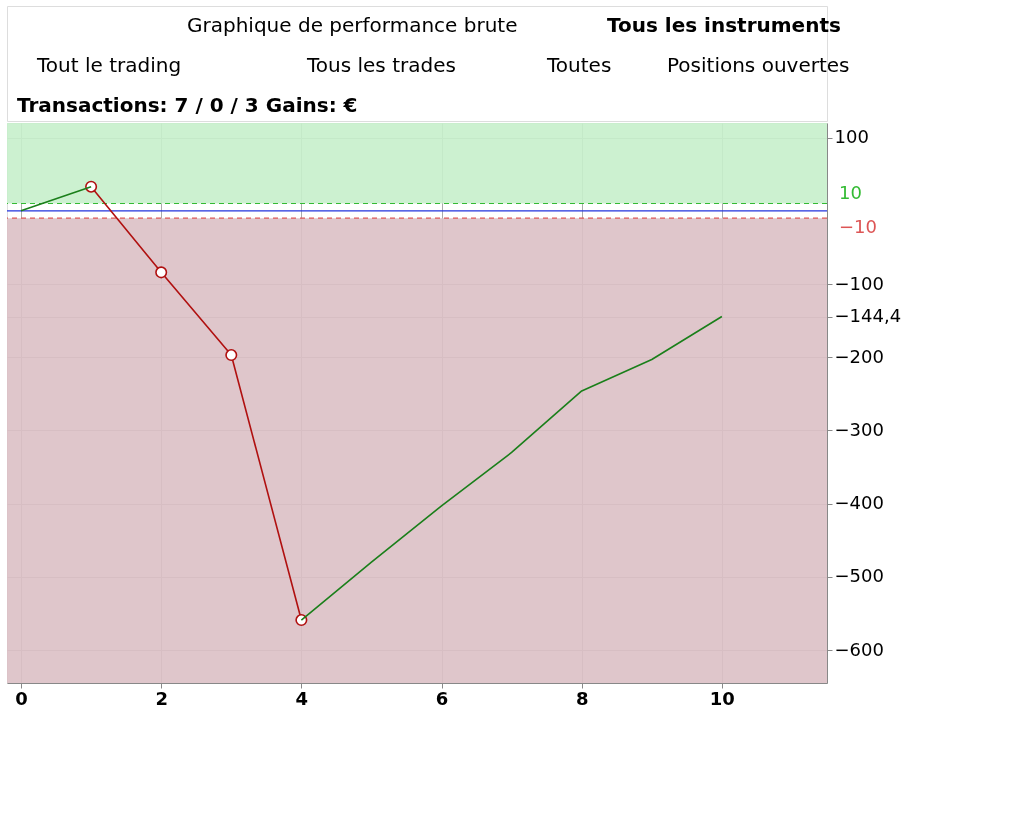 This screenshot has width=1024, height=822. Describe the element at coordinates (851, 137) in the screenshot. I see `y-tick-label: 100` at that location.